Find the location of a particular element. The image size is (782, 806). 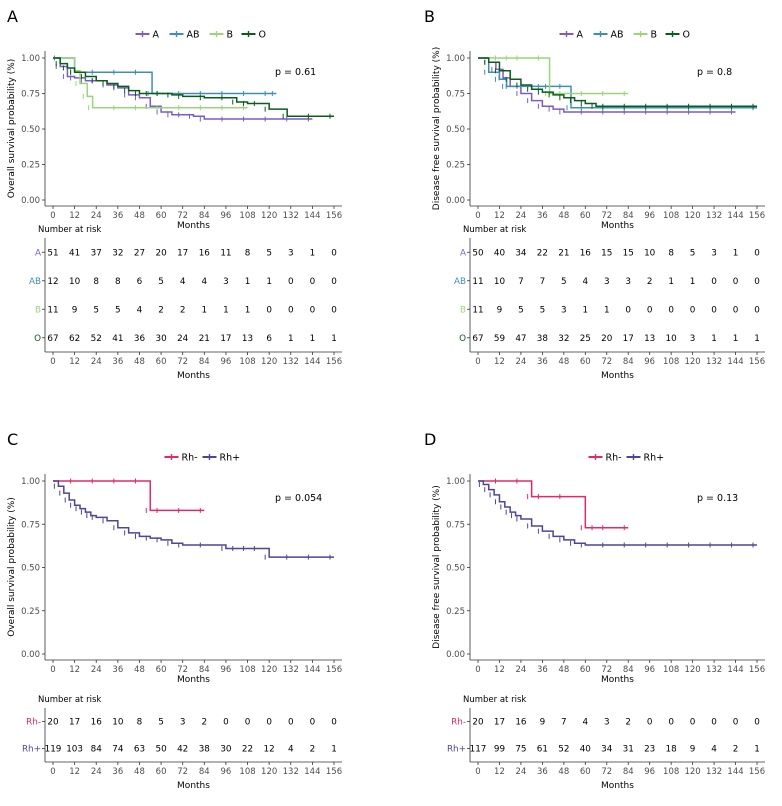

risk-count: 31 is located at coordinates (628, 750).